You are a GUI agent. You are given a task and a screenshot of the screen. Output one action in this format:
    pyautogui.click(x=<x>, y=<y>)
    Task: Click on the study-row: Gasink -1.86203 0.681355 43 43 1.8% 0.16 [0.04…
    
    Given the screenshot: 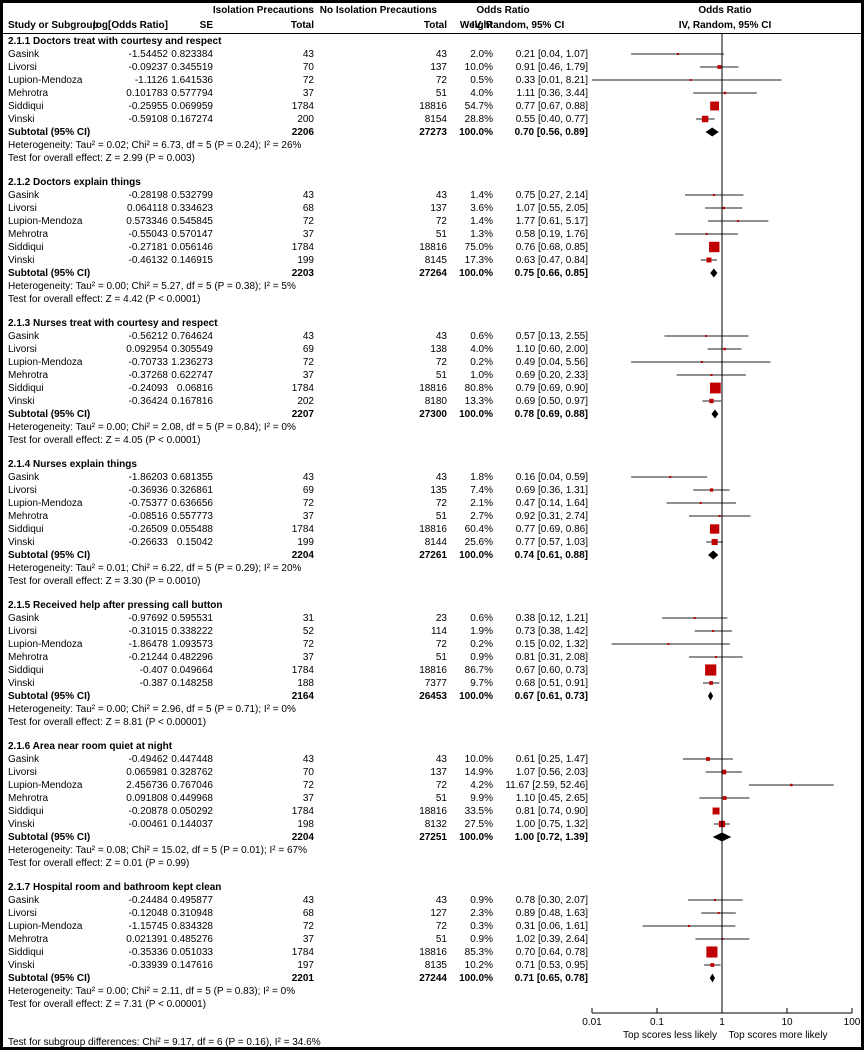 What is the action you would take?
    pyautogui.click(x=432, y=477)
    